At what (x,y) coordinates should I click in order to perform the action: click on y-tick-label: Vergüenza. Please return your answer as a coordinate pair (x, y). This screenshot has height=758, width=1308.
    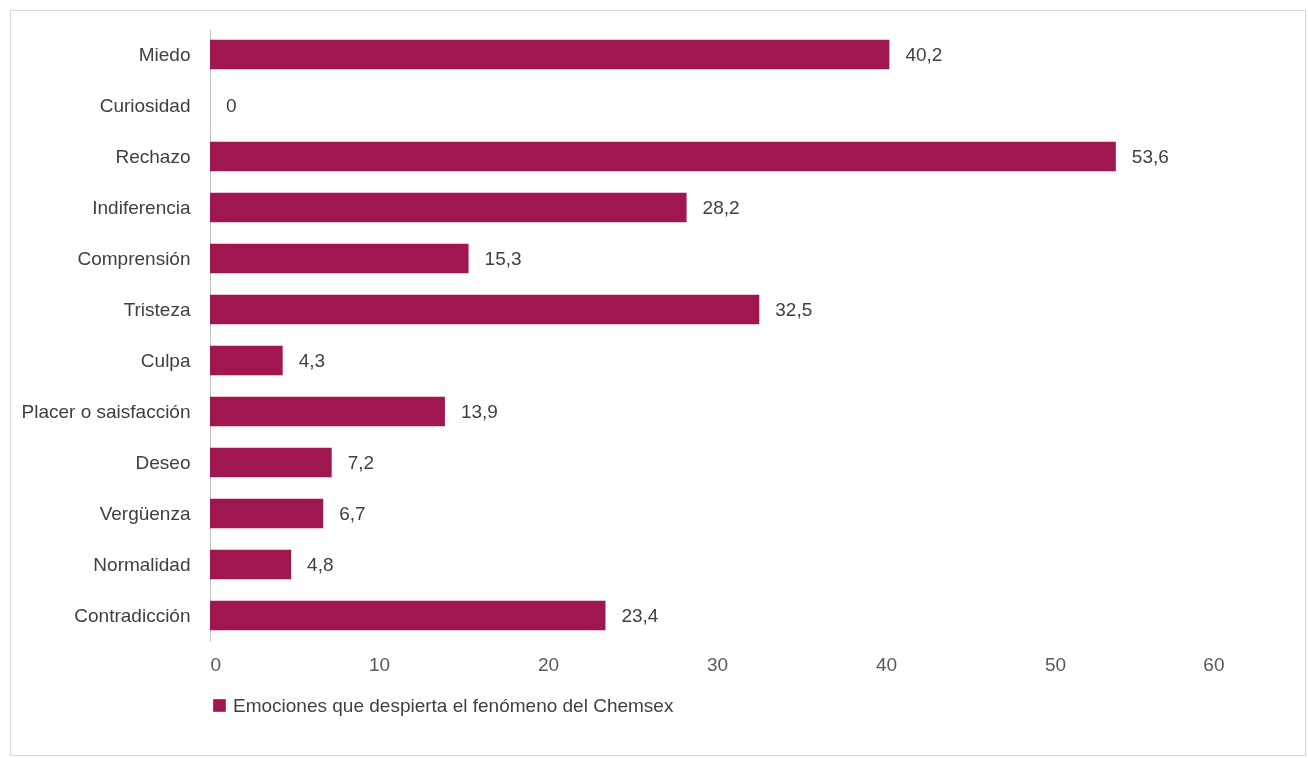
    Looking at the image, I should click on (145, 513).